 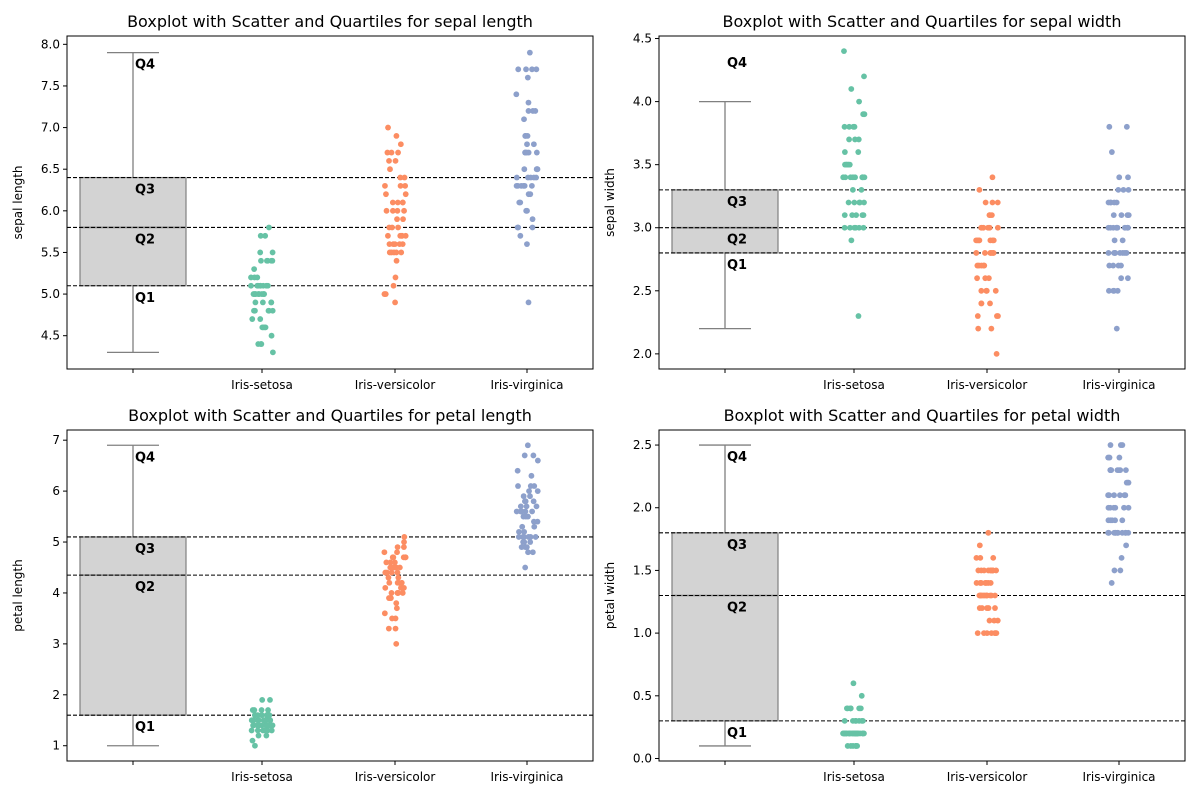 What do you see at coordinates (50, 294) in the screenshot?
I see `y-tick-label: 5.0` at bounding box center [50, 294].